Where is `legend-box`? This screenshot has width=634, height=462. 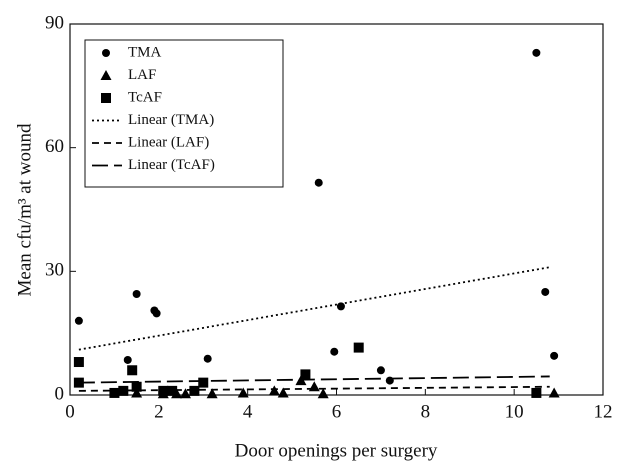
legend-box is located at coordinates (184, 113).